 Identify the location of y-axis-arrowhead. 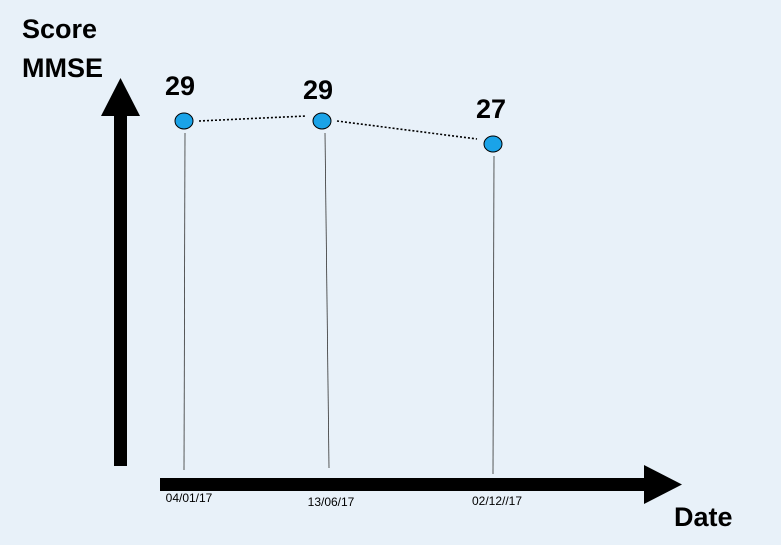
(120, 97).